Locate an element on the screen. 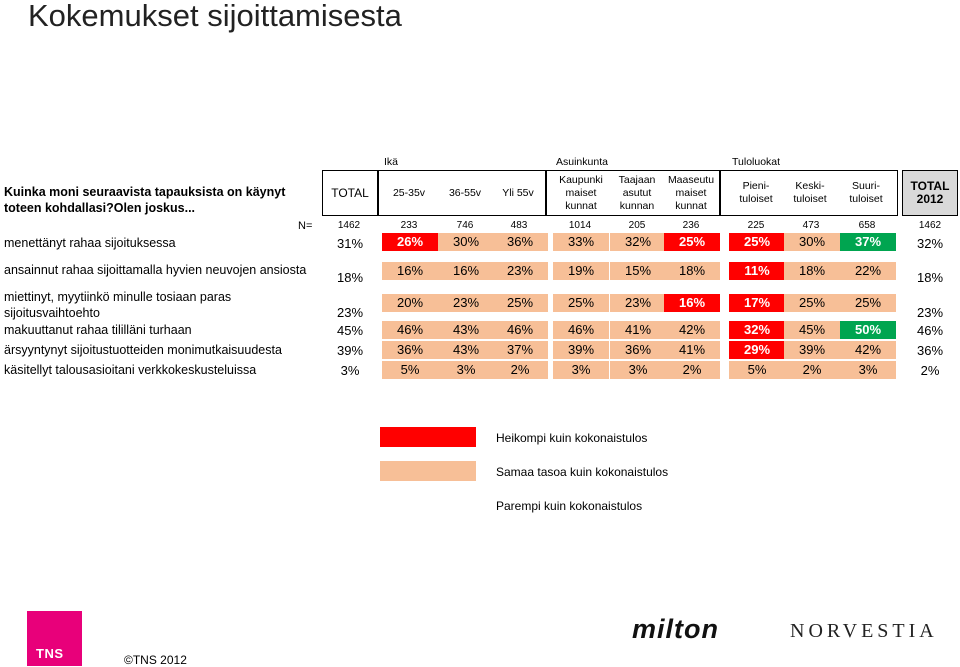 The image size is (960, 667). group-label-residence: Asuinkunta is located at coordinates (582, 162).